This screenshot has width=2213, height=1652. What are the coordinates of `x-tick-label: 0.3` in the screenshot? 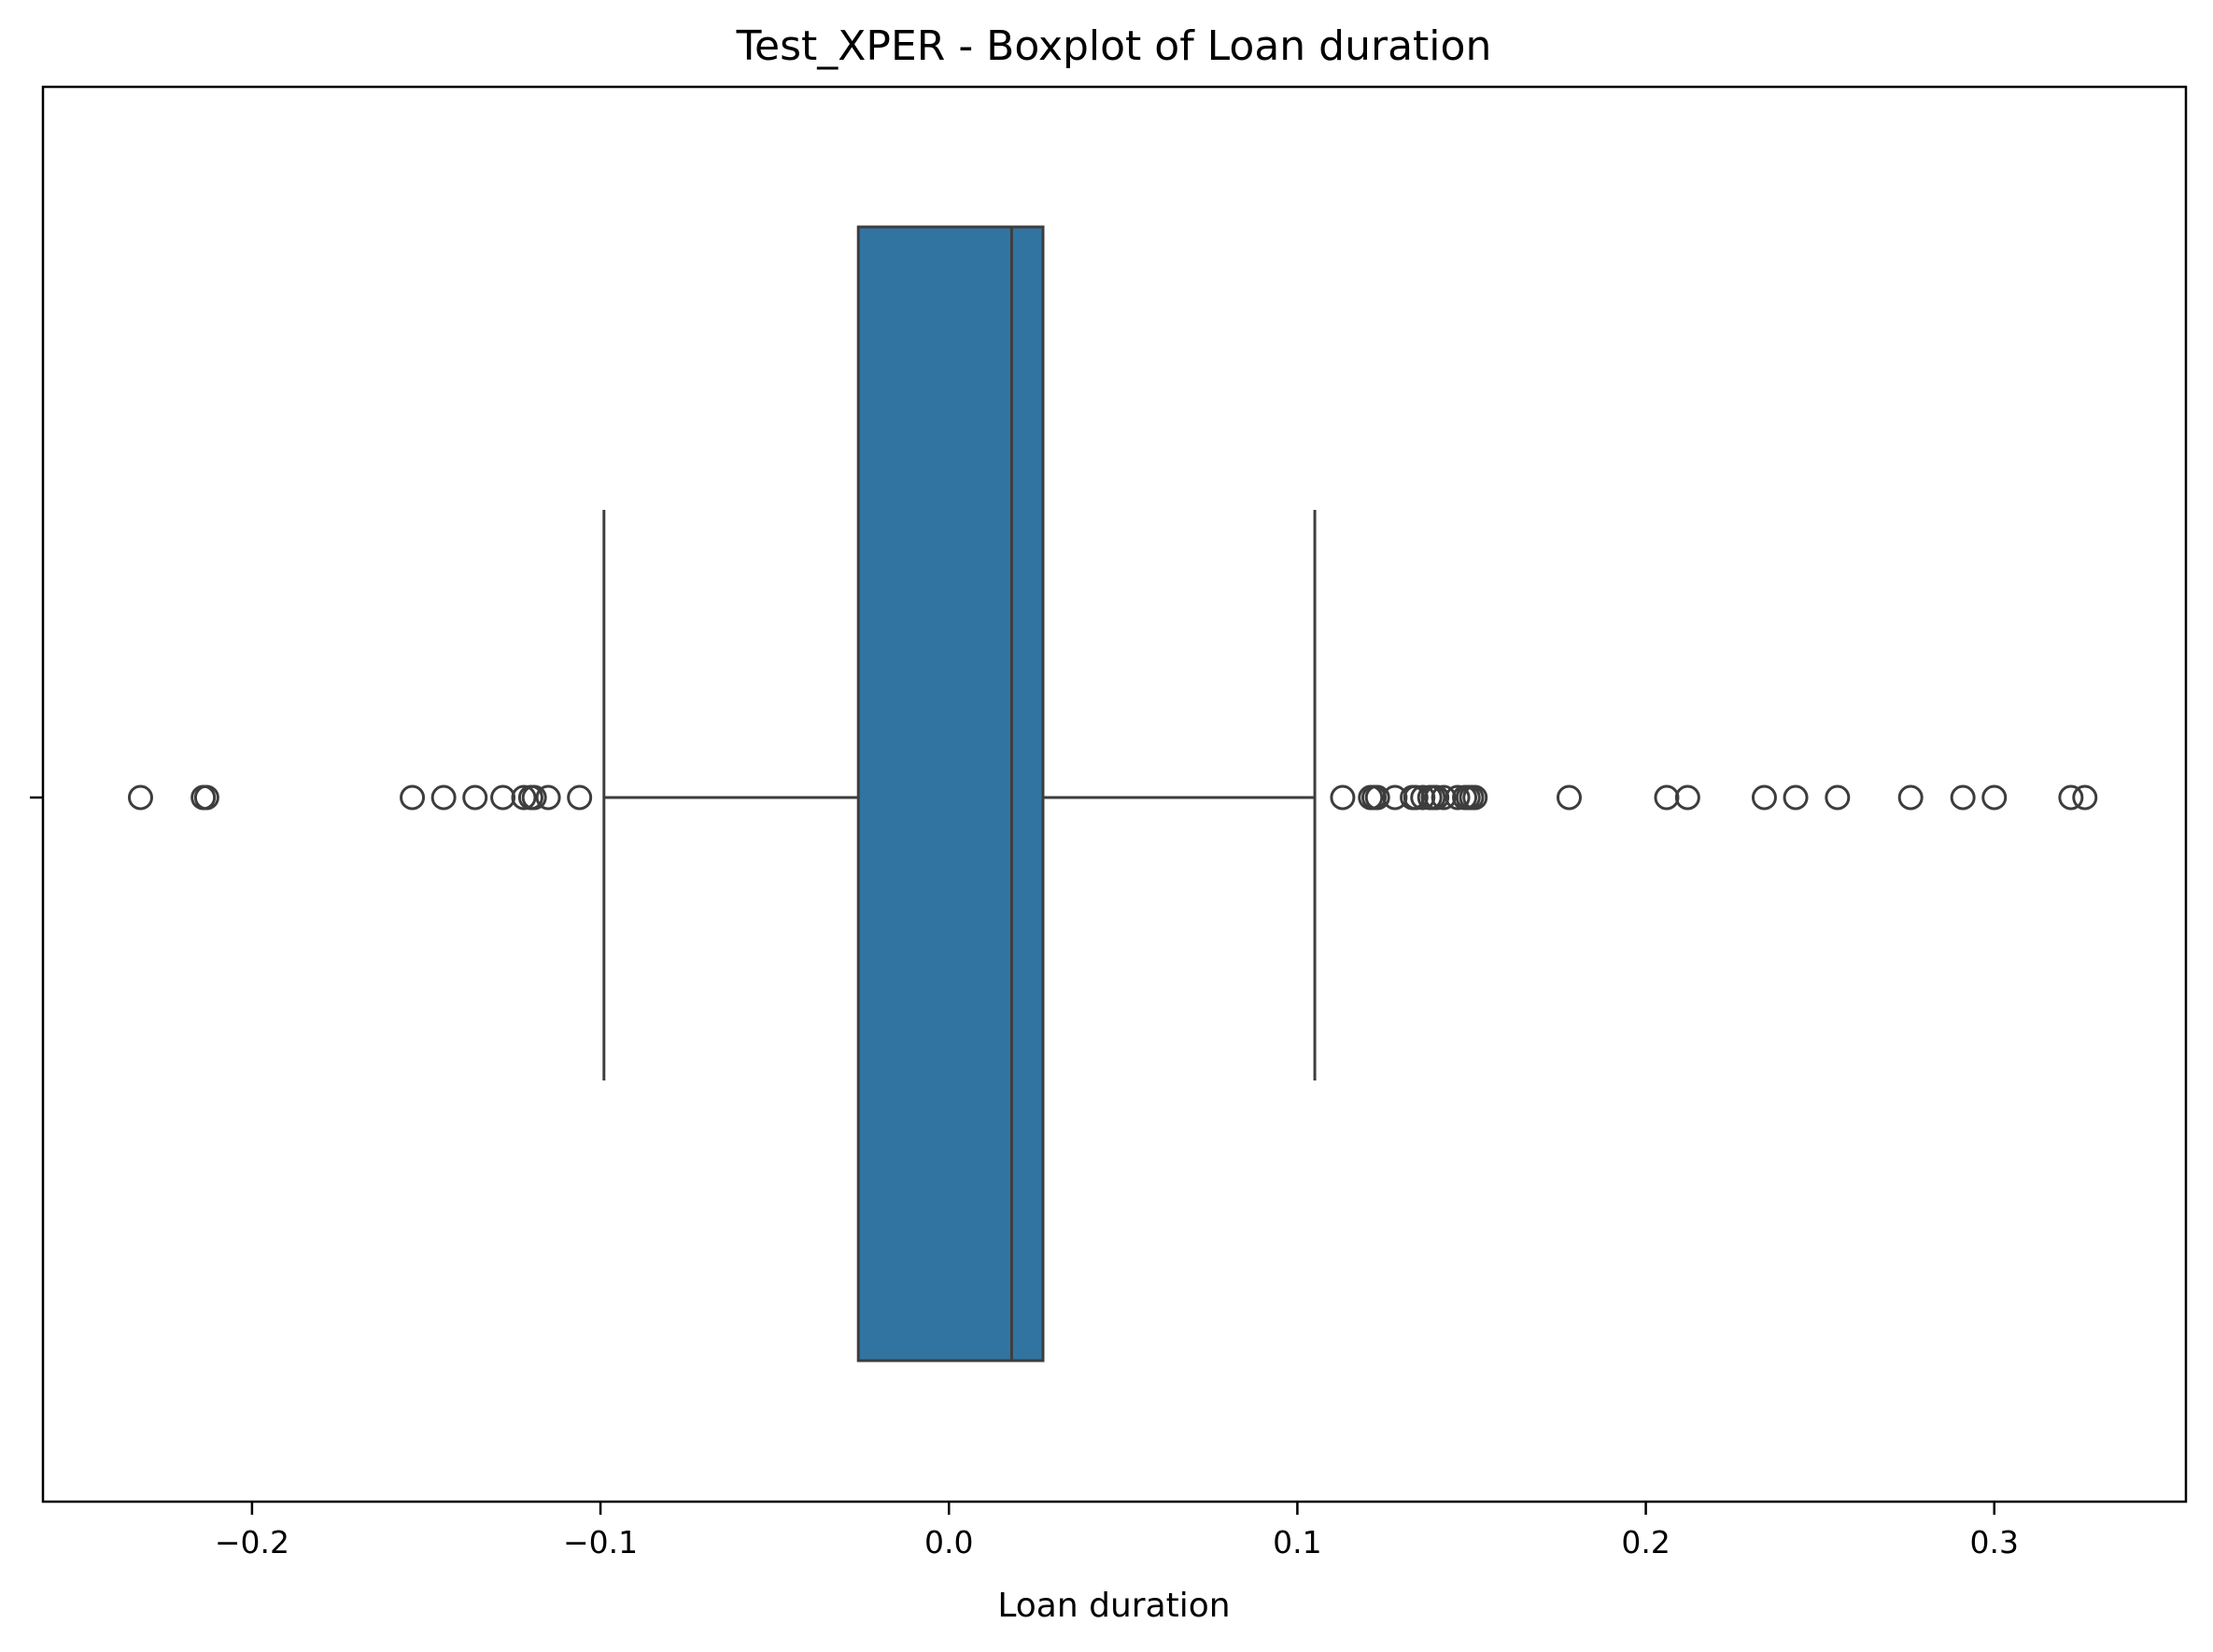 It's located at (1994, 1542).